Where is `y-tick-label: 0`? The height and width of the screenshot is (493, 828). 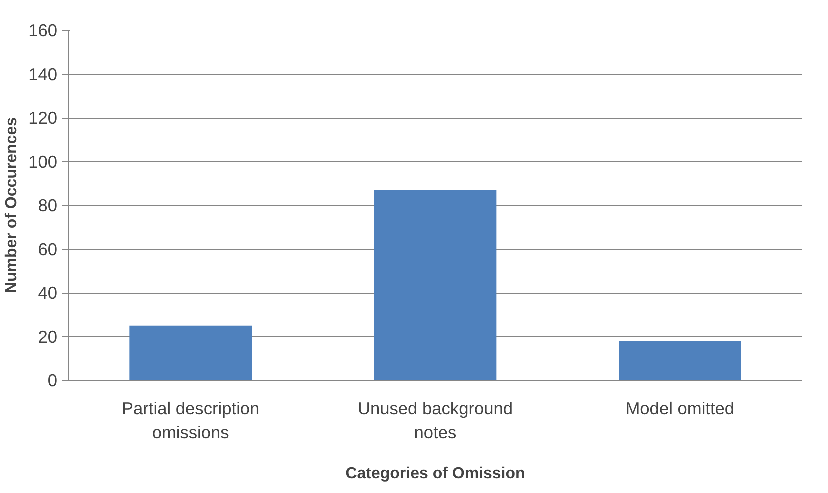
y-tick-label: 0 is located at coordinates (53, 380).